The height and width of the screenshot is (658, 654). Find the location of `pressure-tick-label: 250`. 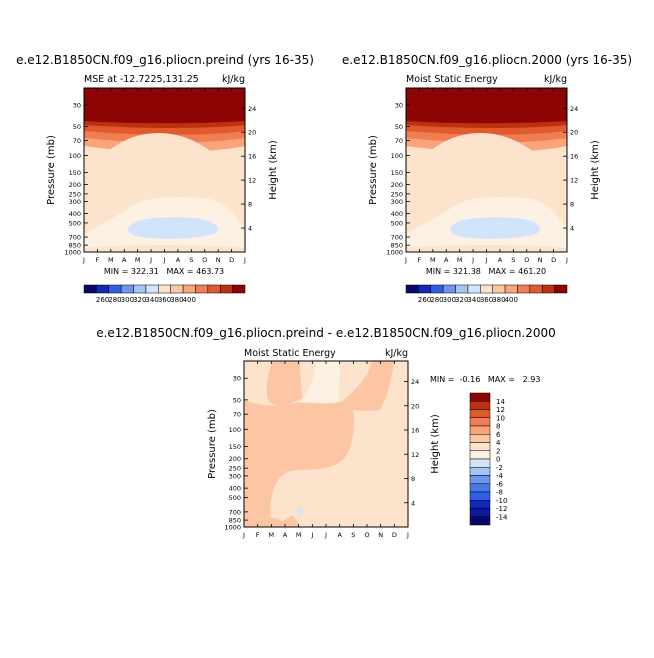

pressure-tick-label: 250 is located at coordinates (75, 194).